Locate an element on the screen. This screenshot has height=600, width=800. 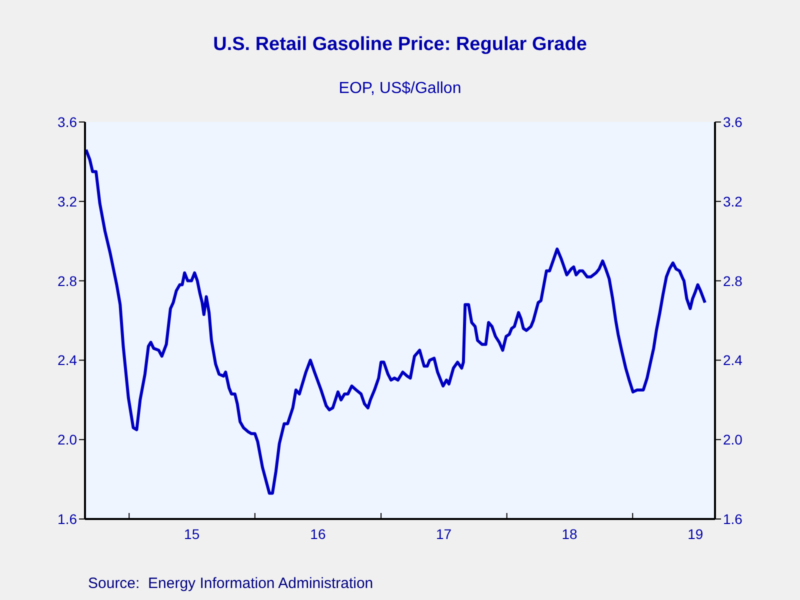
x-tick-label: 19 is located at coordinates (696, 534).